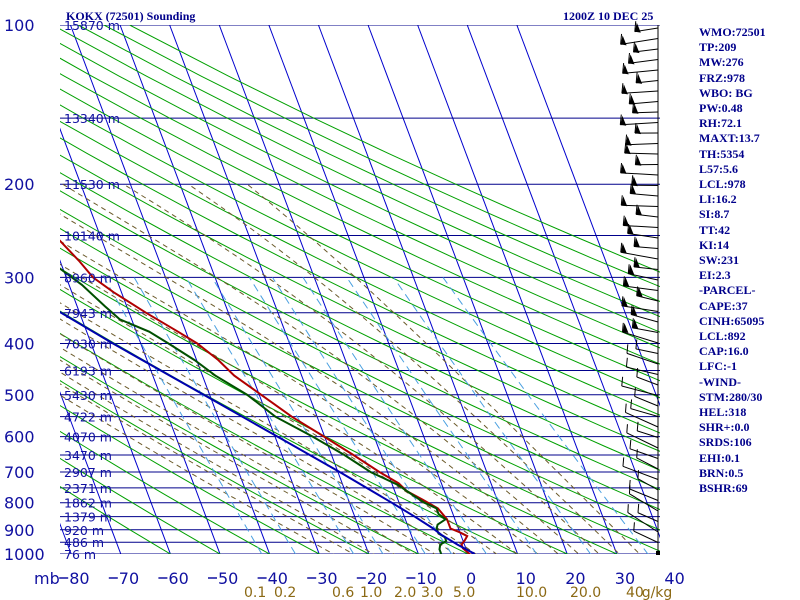  I want to click on stat-line: BSHR:69, so click(723, 488).